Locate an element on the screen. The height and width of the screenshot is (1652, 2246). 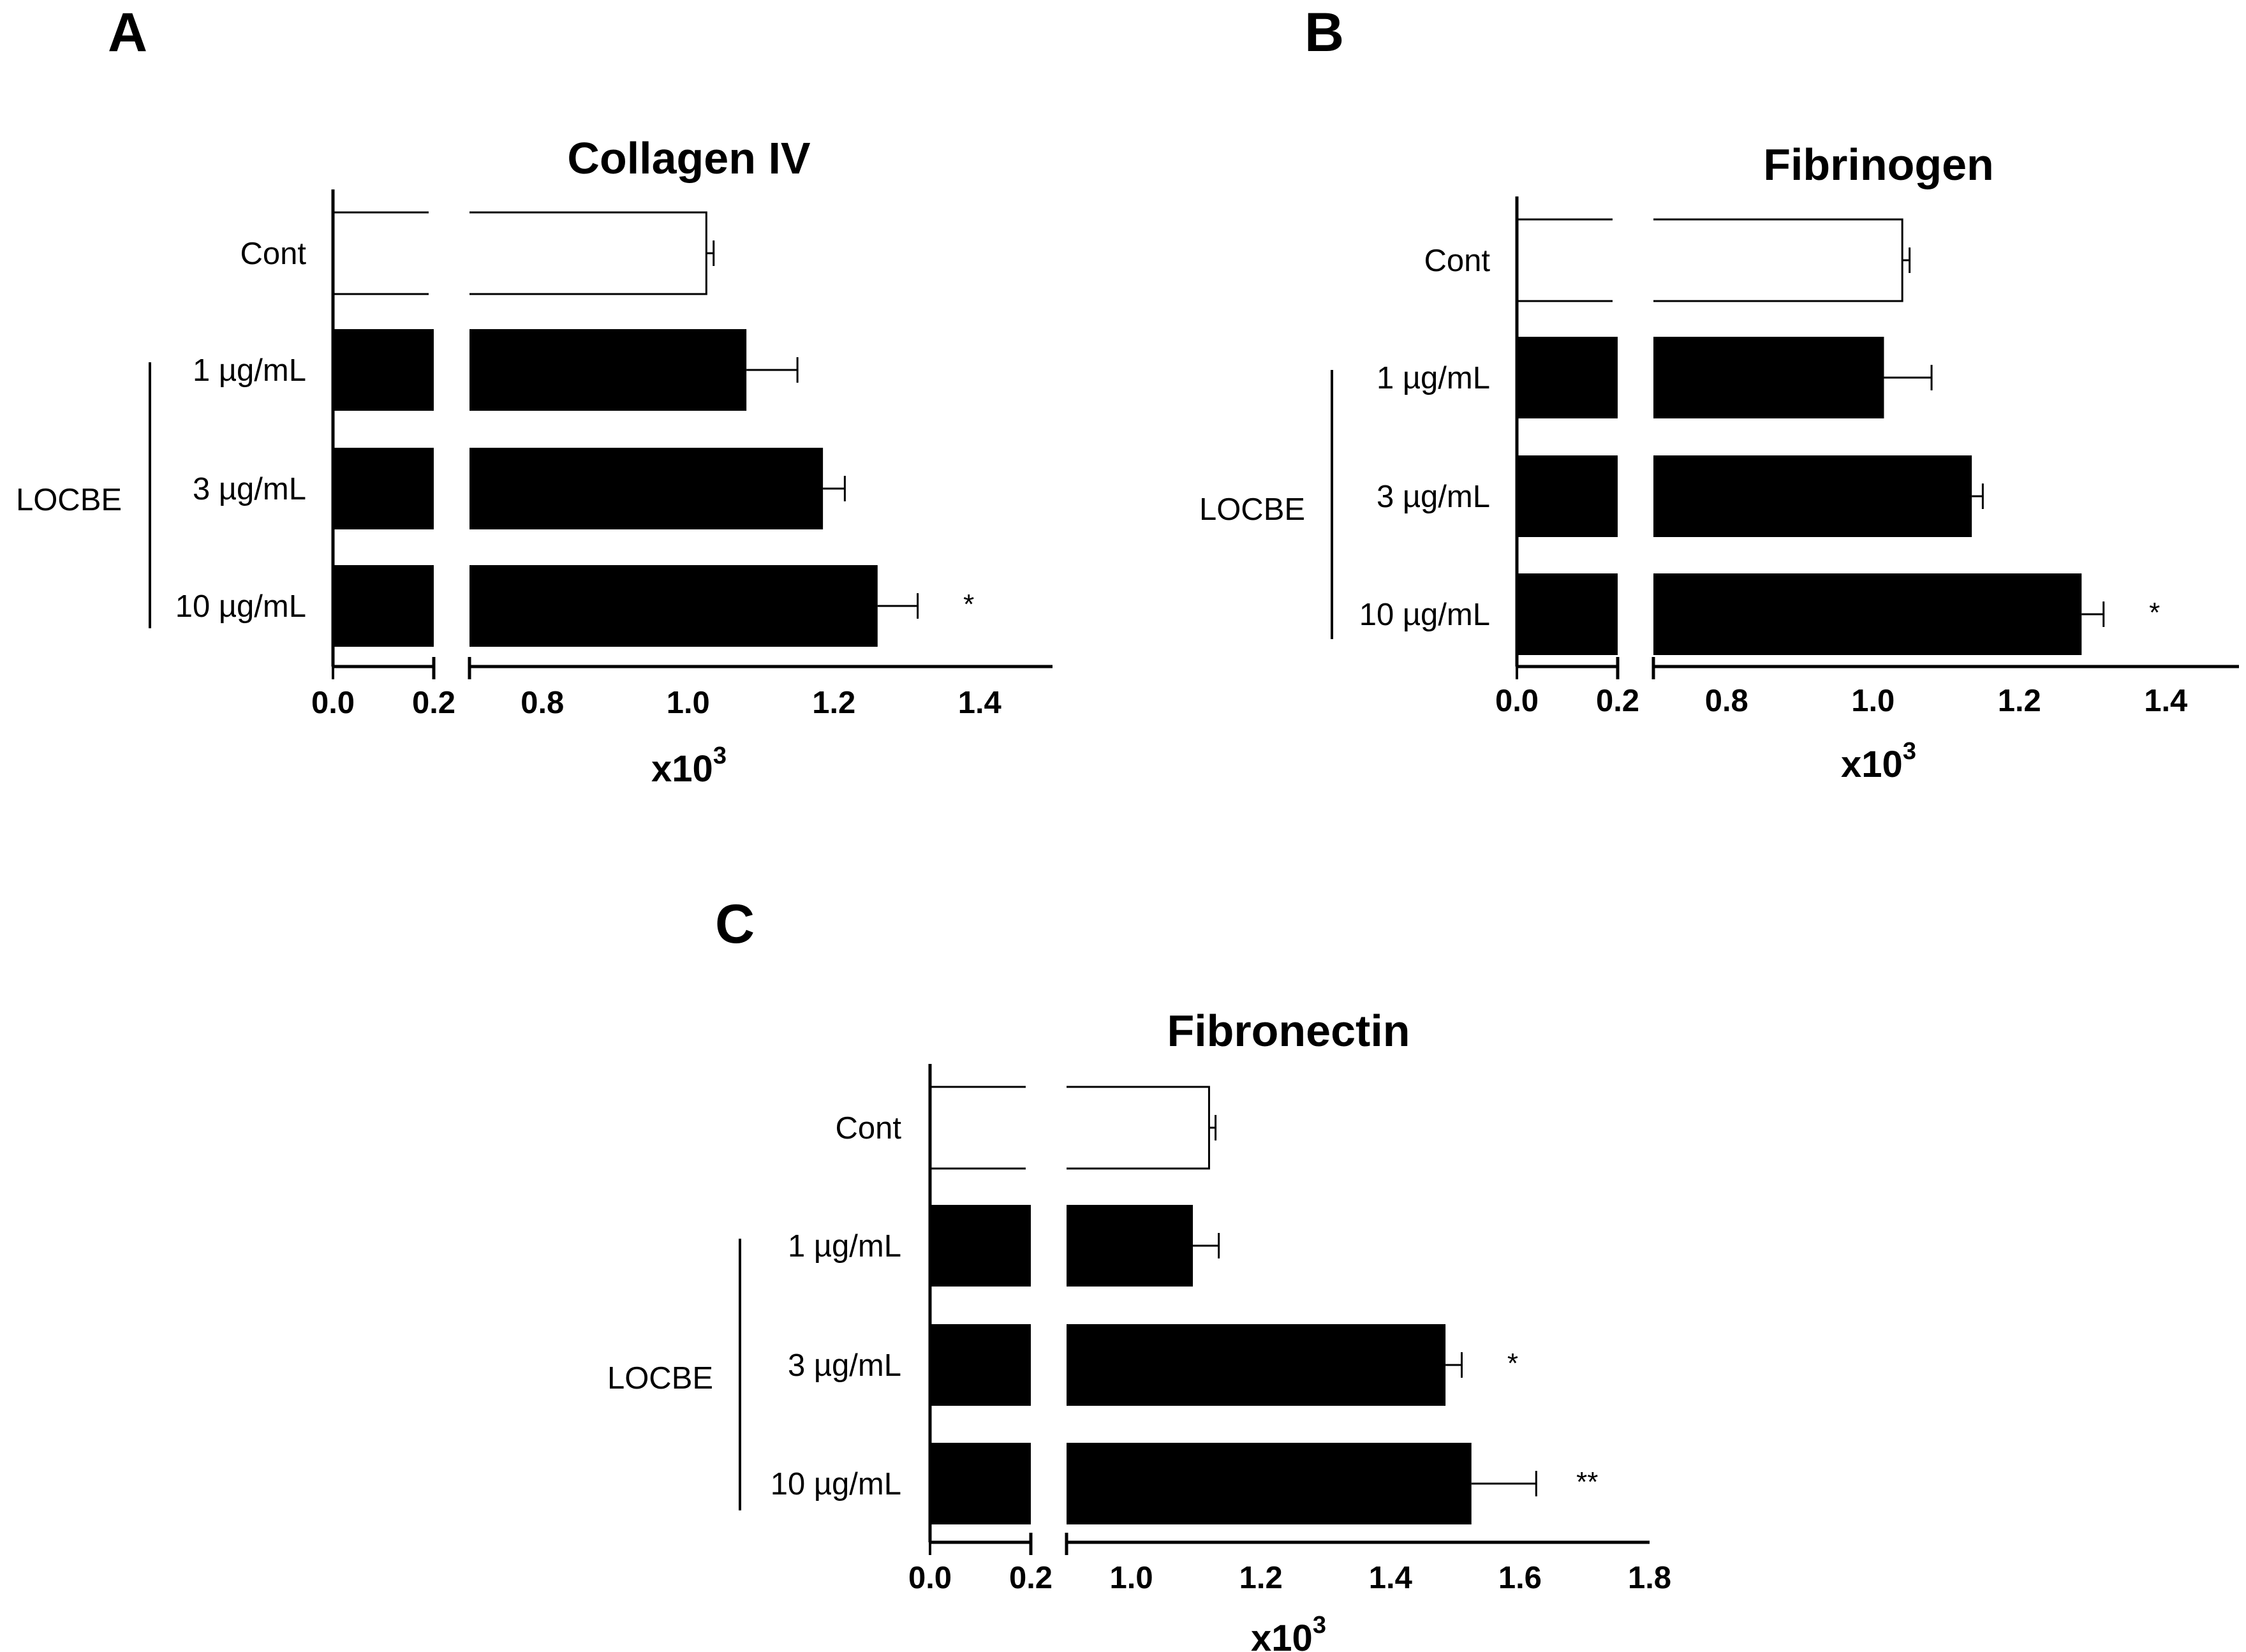
chart-title: Fibronectin is located at coordinates (1289, 1031).